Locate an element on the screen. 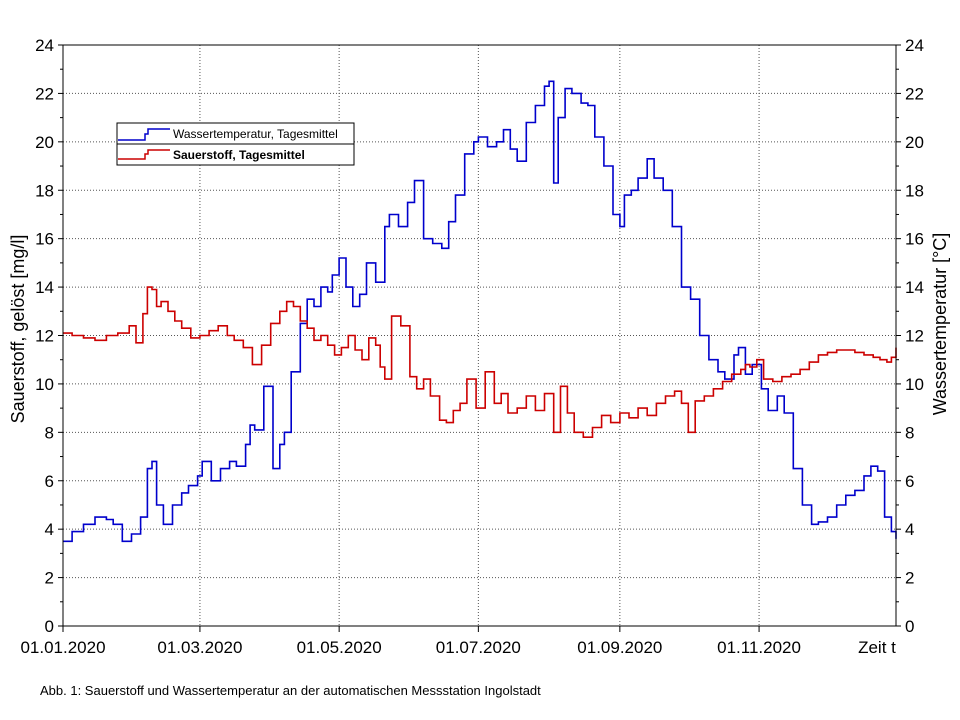  y-tick-label-right: 16 is located at coordinates (914, 239).